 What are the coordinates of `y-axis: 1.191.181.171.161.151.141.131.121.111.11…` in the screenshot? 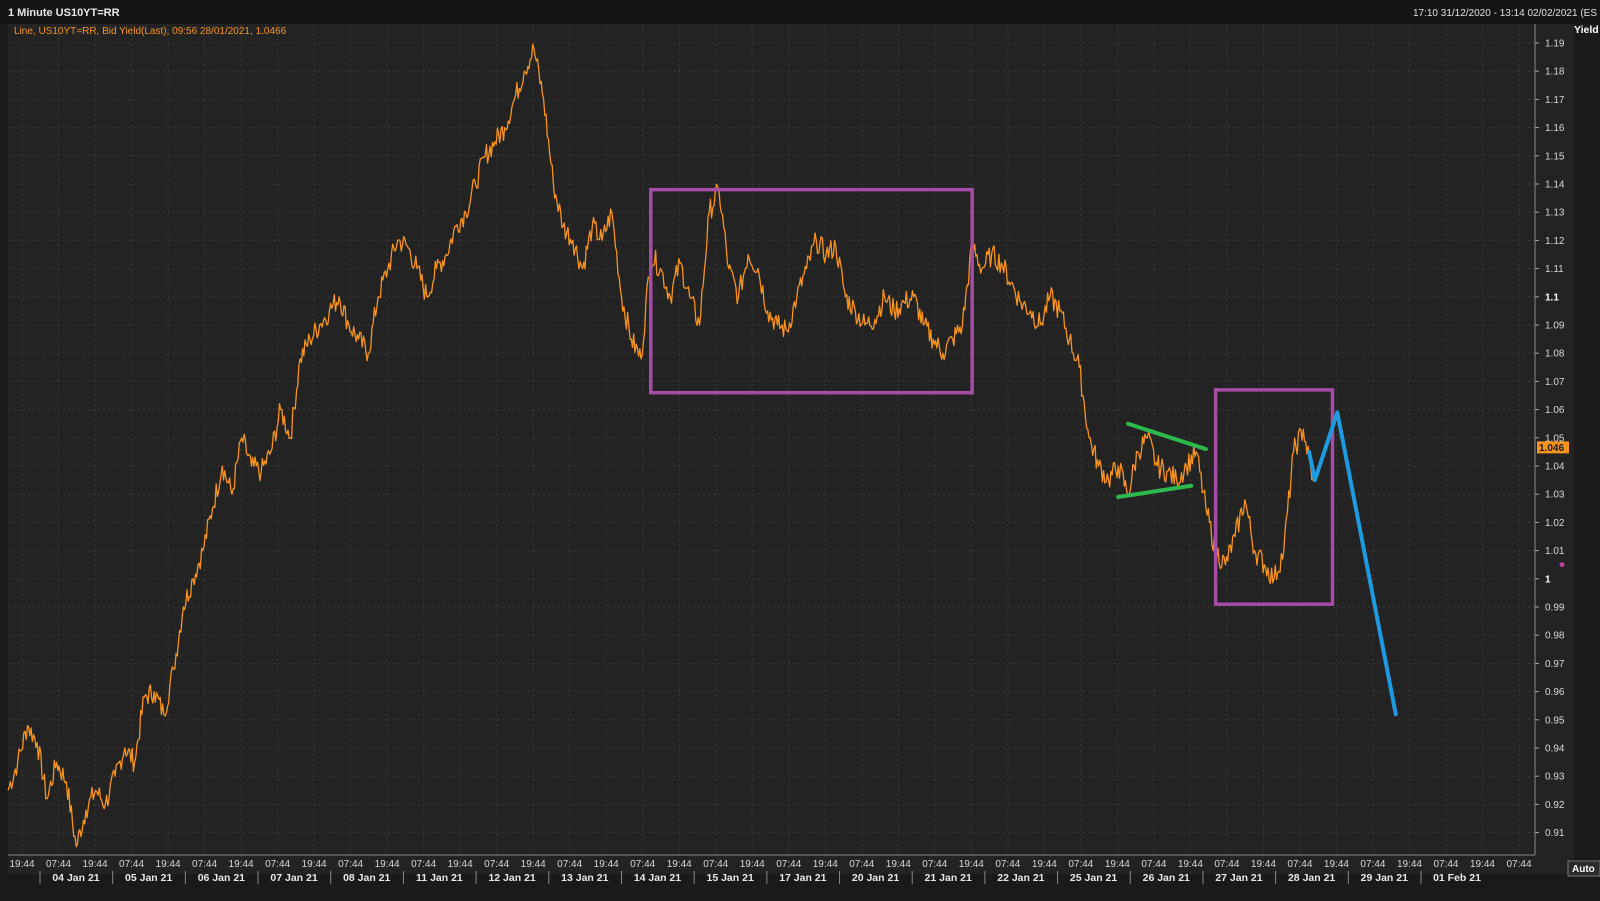 It's located at (1549, 439).